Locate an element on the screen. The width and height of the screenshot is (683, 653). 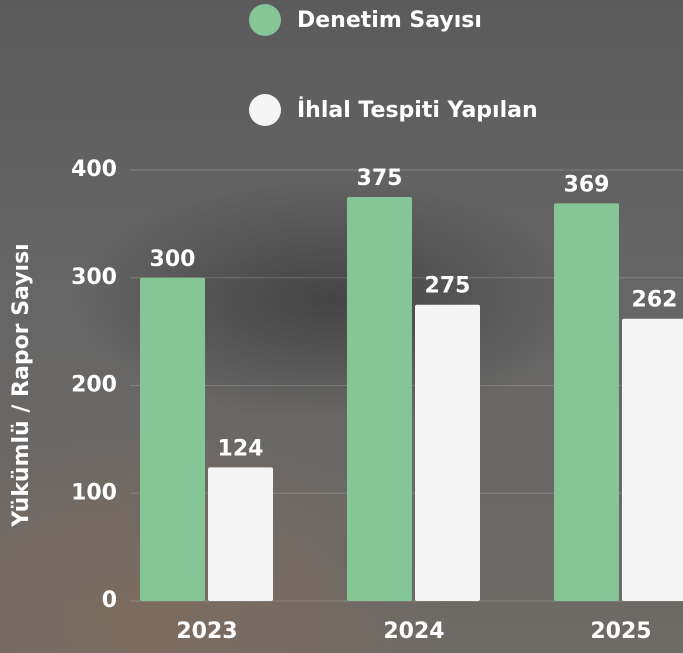
value-label: 300 is located at coordinates (173, 259).